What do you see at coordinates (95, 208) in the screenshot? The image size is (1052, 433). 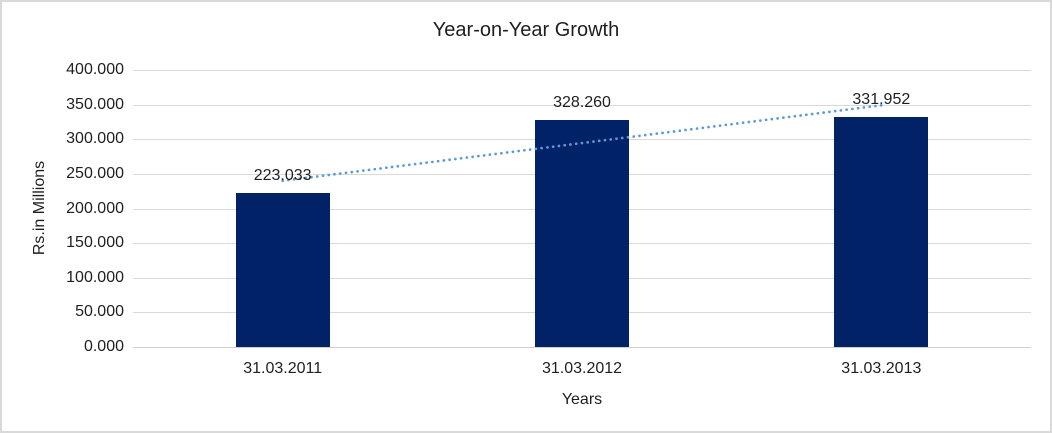 I see `y-tick-label: 200.000` at bounding box center [95, 208].